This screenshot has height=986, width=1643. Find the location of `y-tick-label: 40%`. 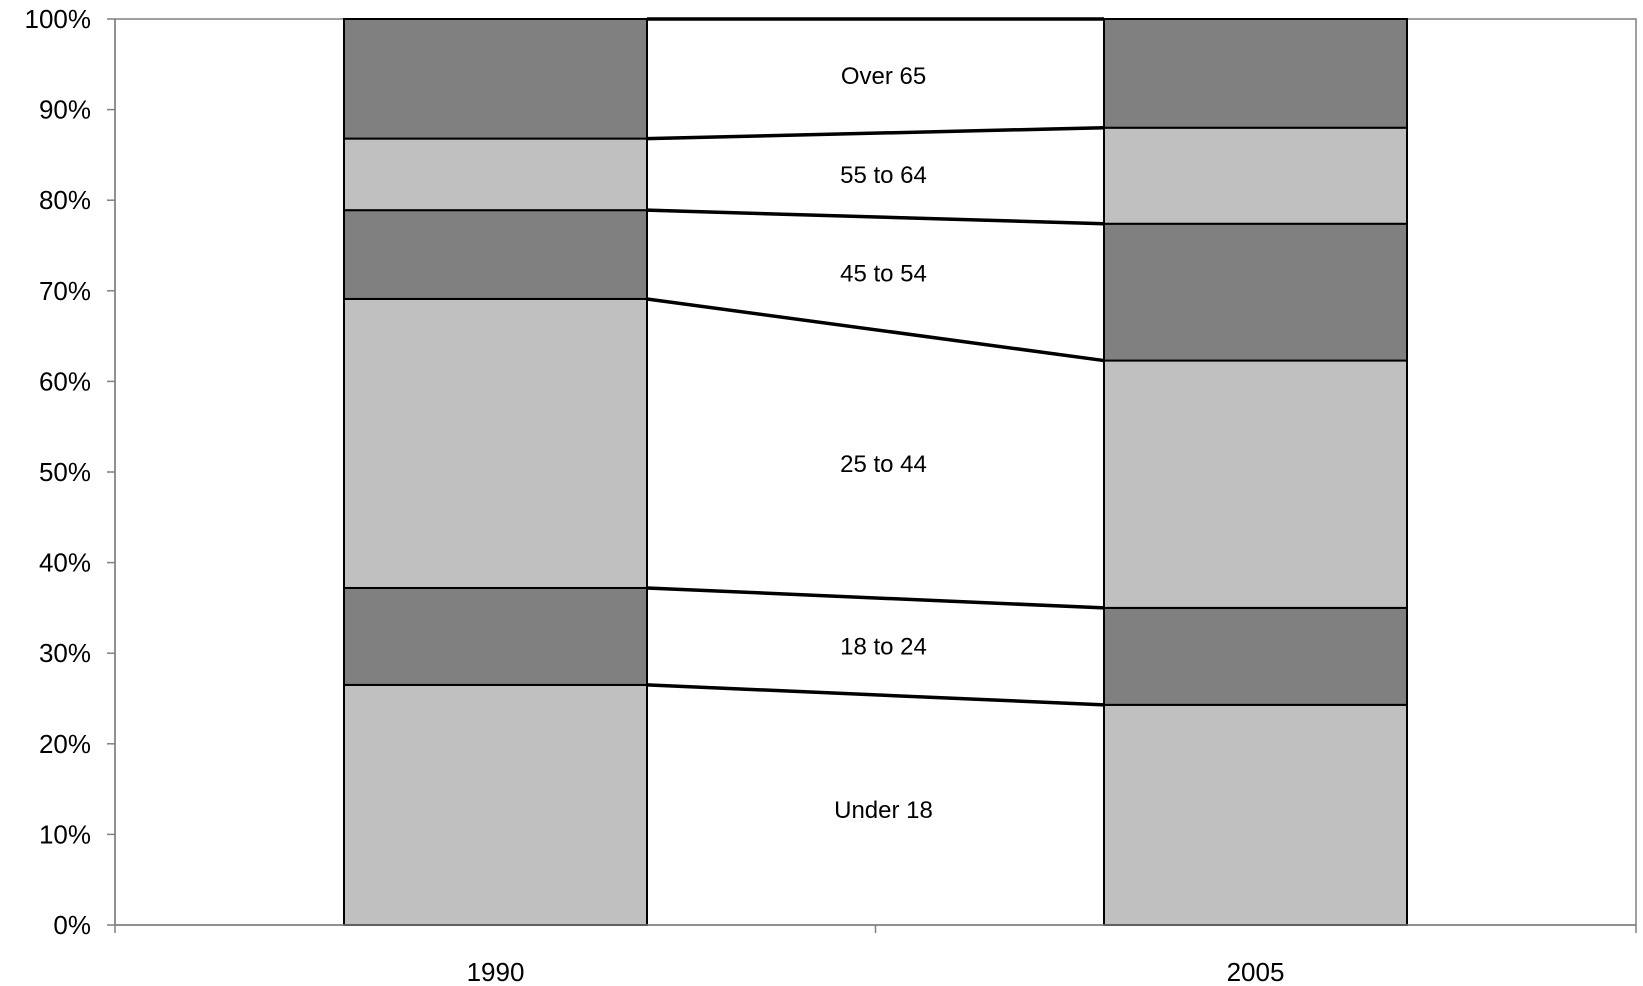

y-tick-label: 40% is located at coordinates (65, 563).